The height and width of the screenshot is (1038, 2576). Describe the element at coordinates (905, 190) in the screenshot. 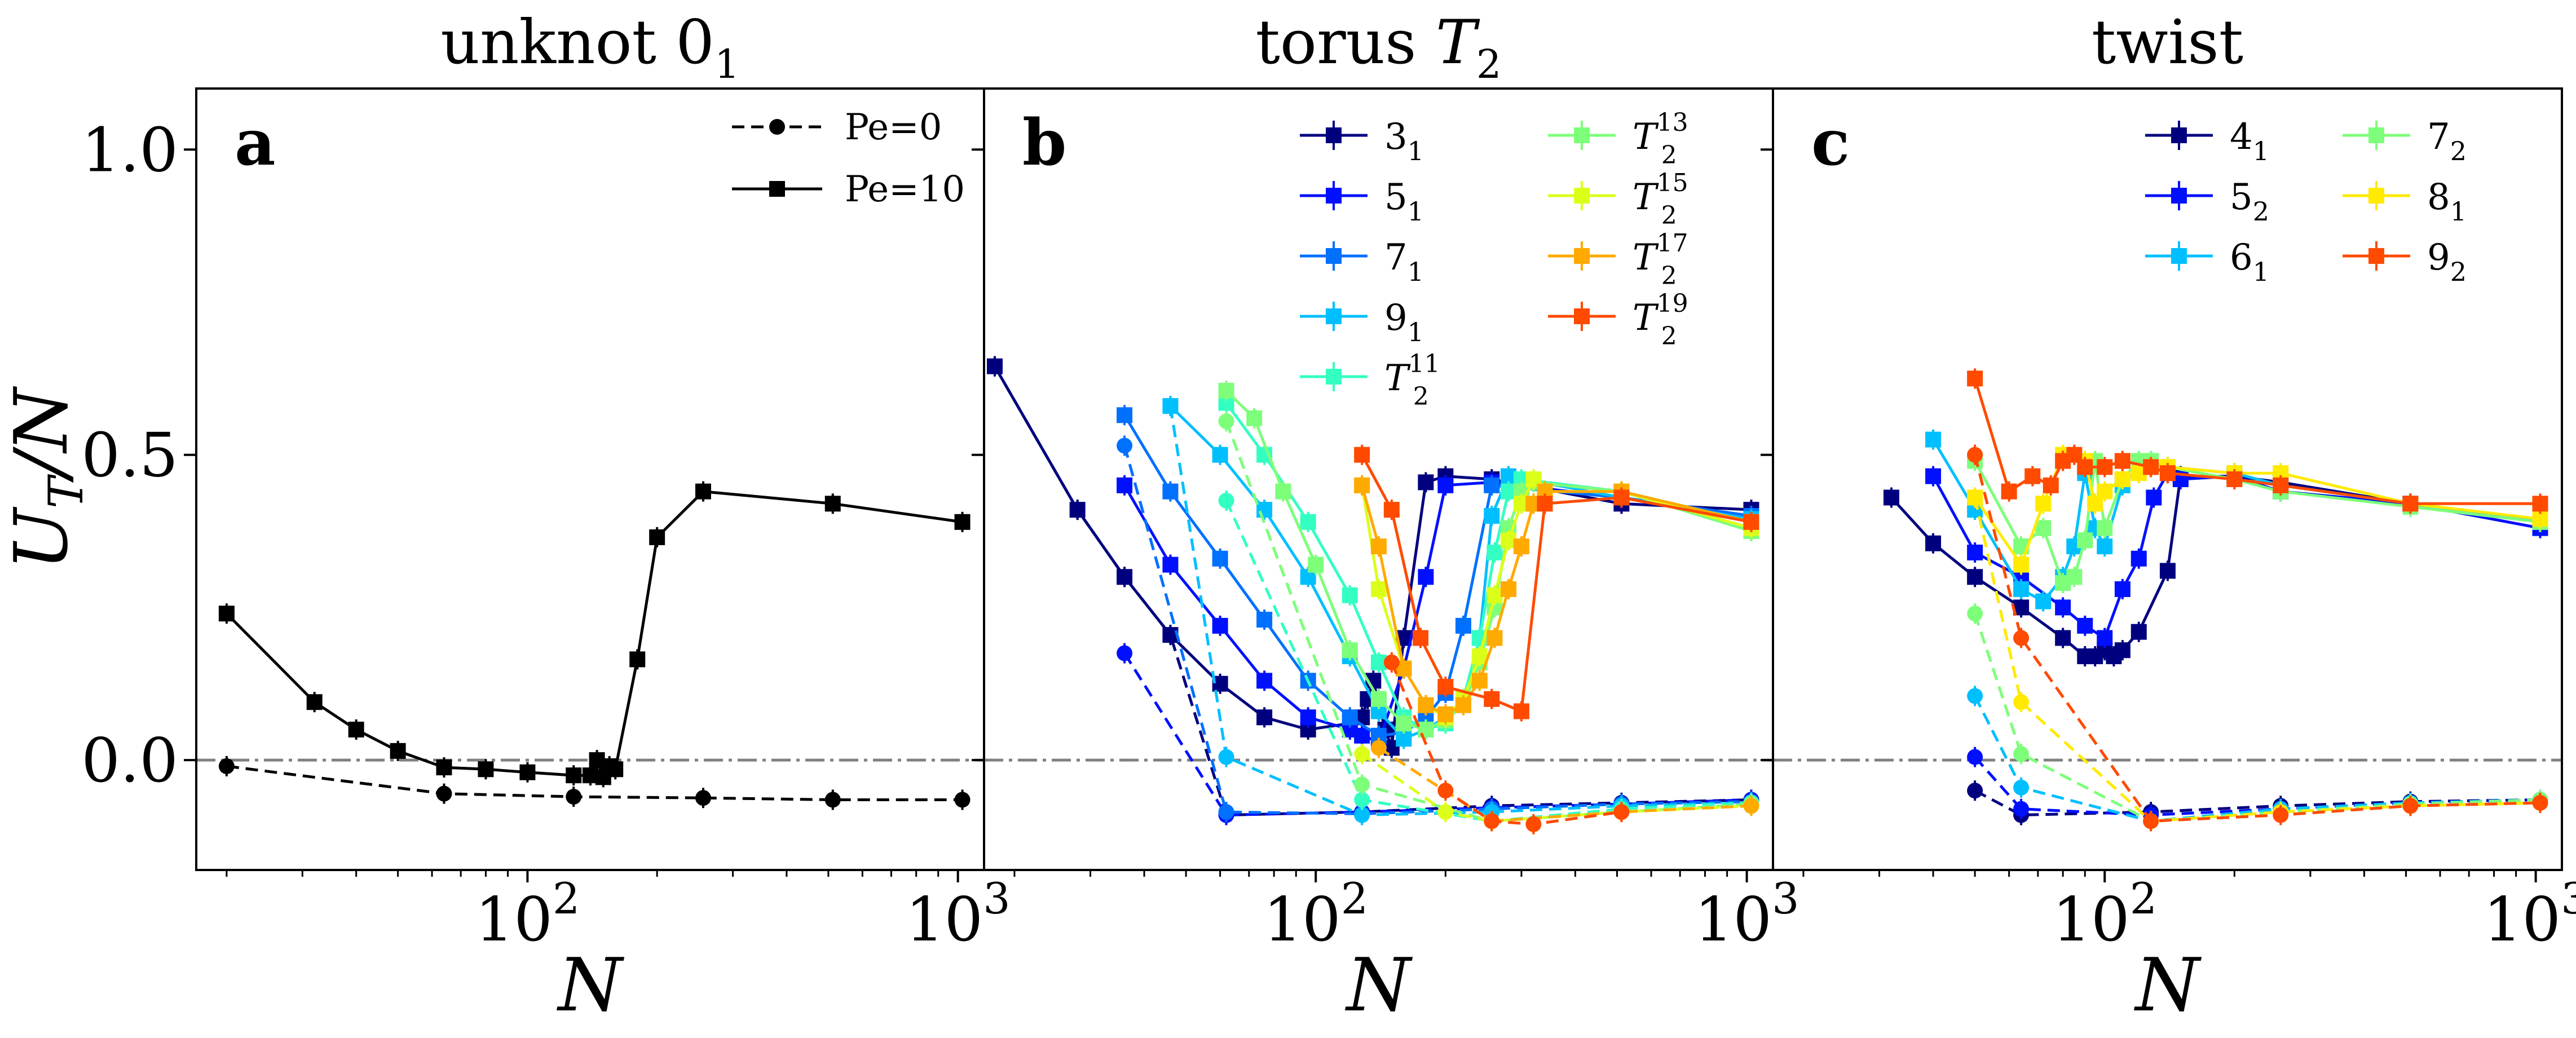

I see `legend-label: Pe=10` at that location.